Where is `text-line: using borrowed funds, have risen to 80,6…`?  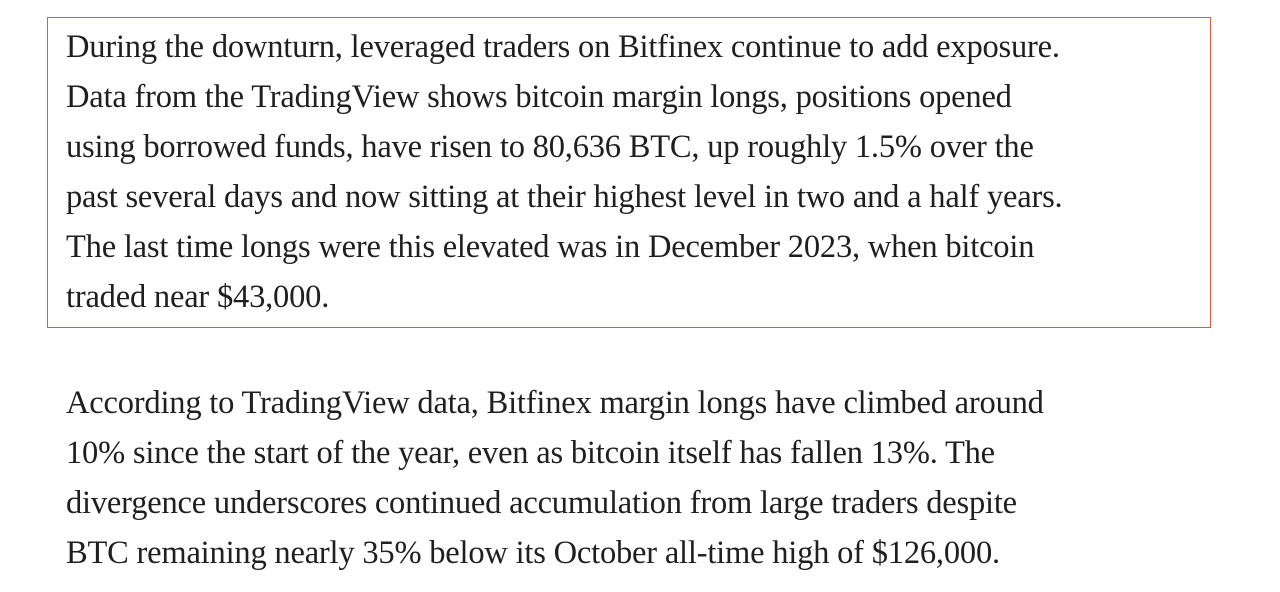 text-line: using borrowed funds, have risen to 80,6… is located at coordinates (550, 147).